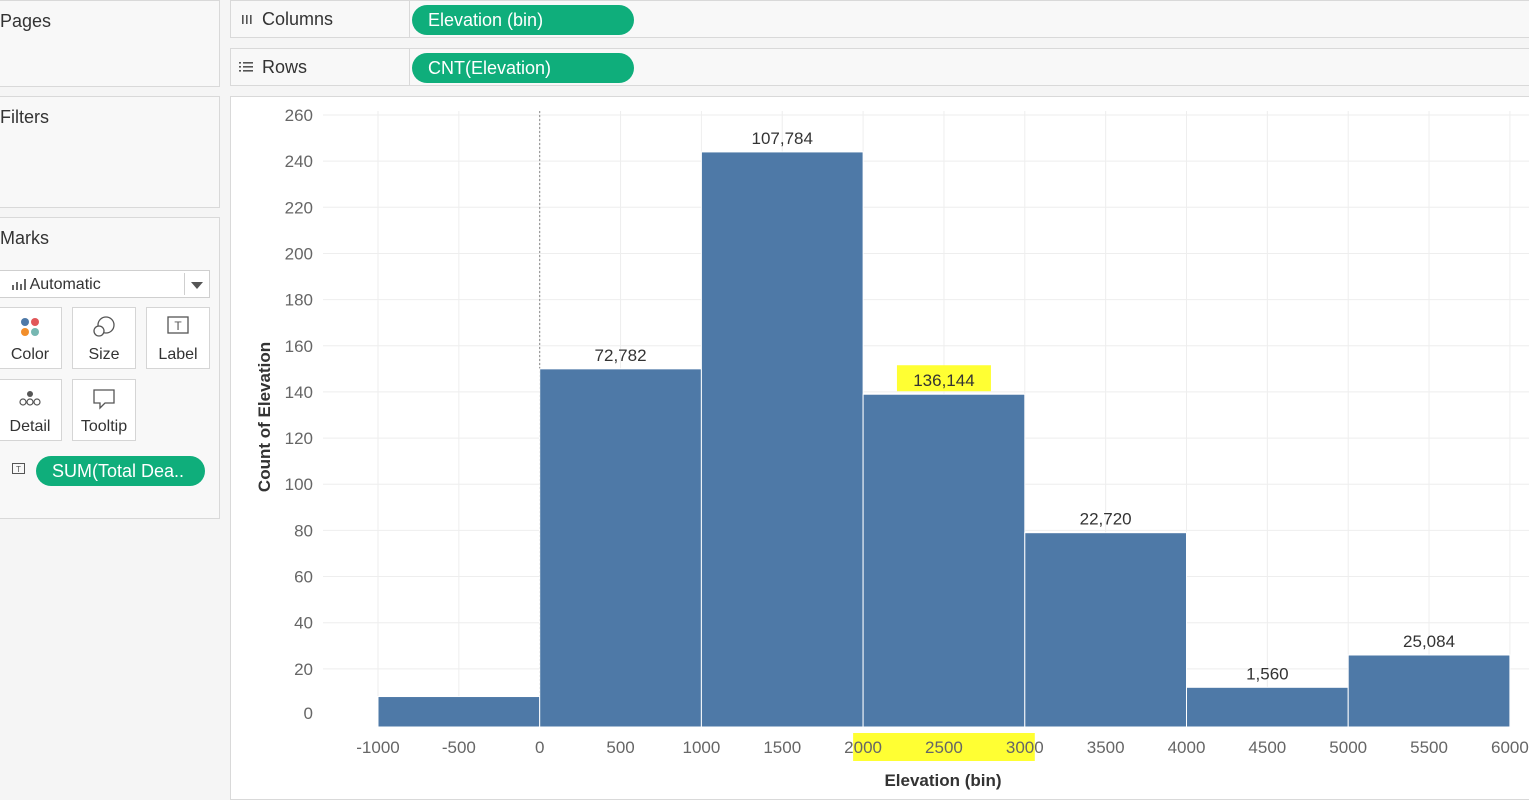 This screenshot has height=800, width=1529. What do you see at coordinates (285, 67) in the screenshot?
I see `rows-label: Rows` at bounding box center [285, 67].